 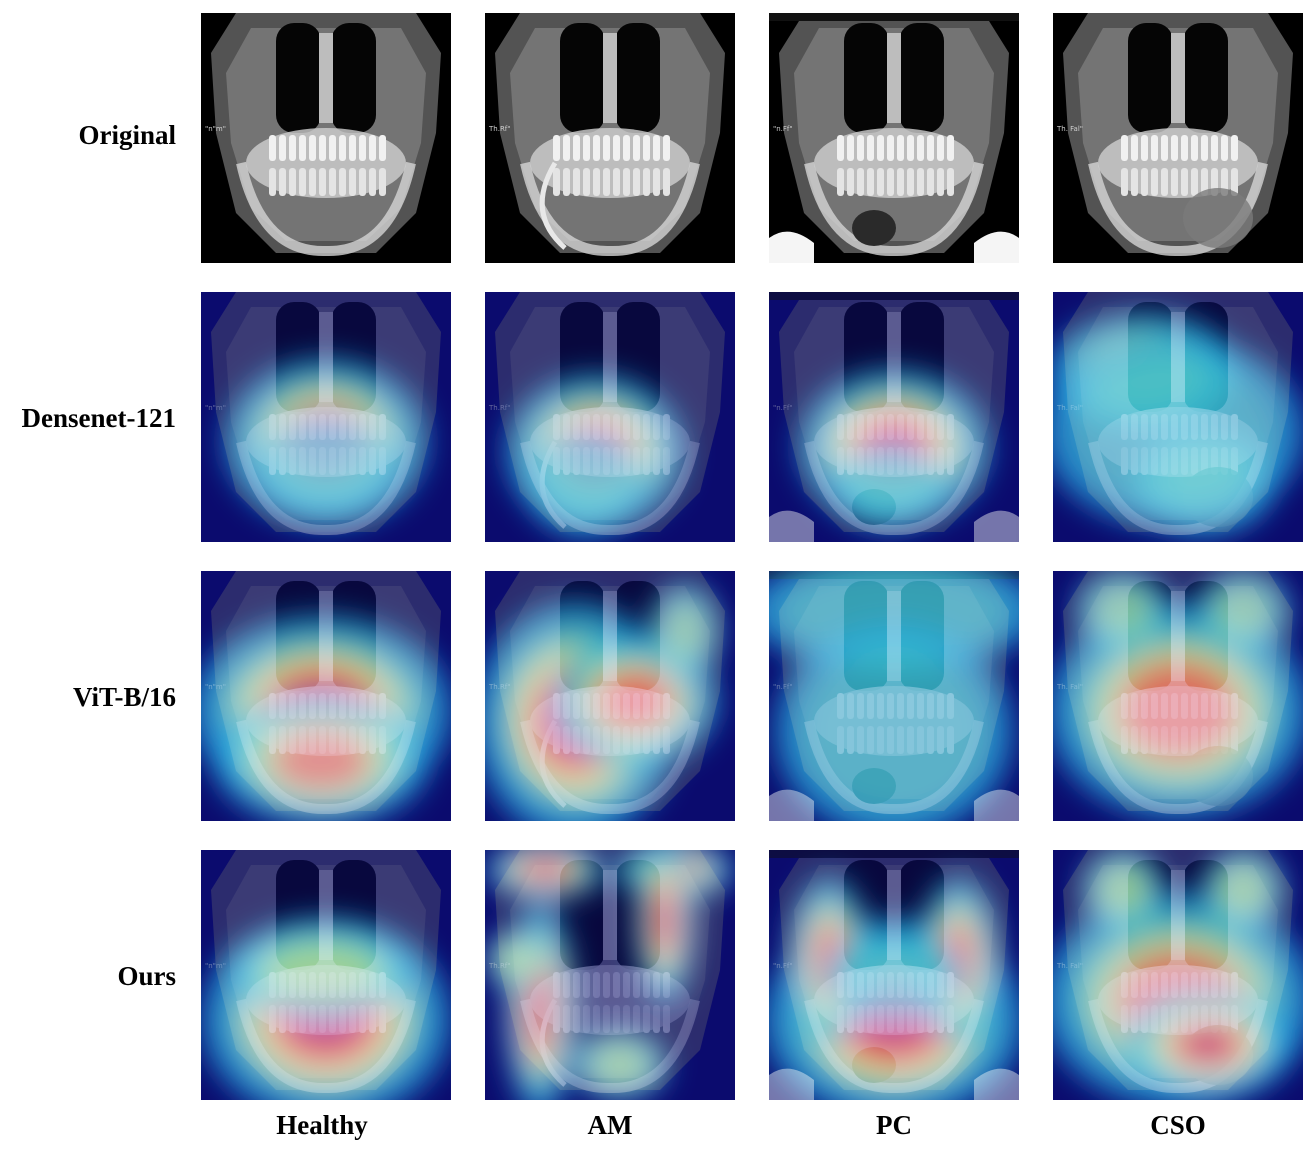 What do you see at coordinates (322, 1125) in the screenshot?
I see `column-label-healthy: Healthy` at bounding box center [322, 1125].